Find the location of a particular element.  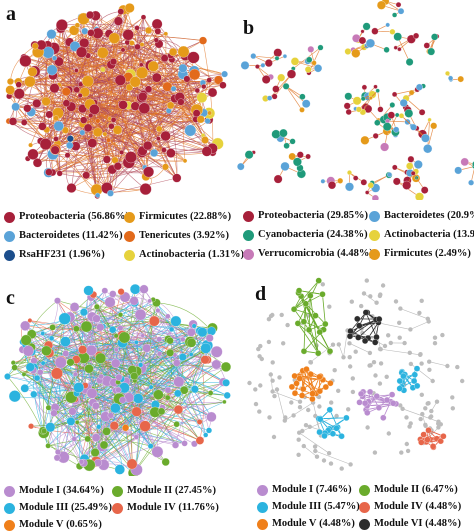

legend-item: Module V (4.48%) is located at coordinates (306, 524).